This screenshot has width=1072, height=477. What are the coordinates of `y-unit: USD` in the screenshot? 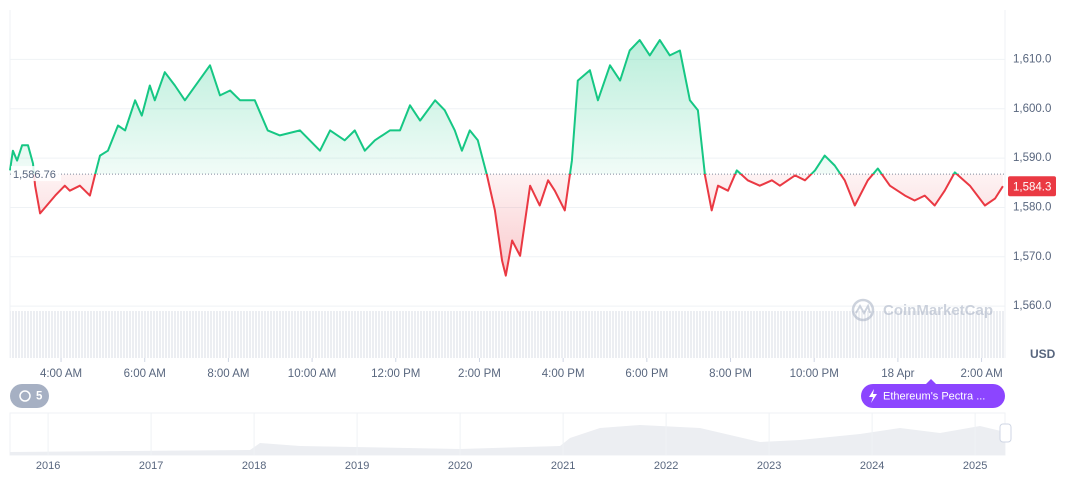 It's located at (1043, 354).